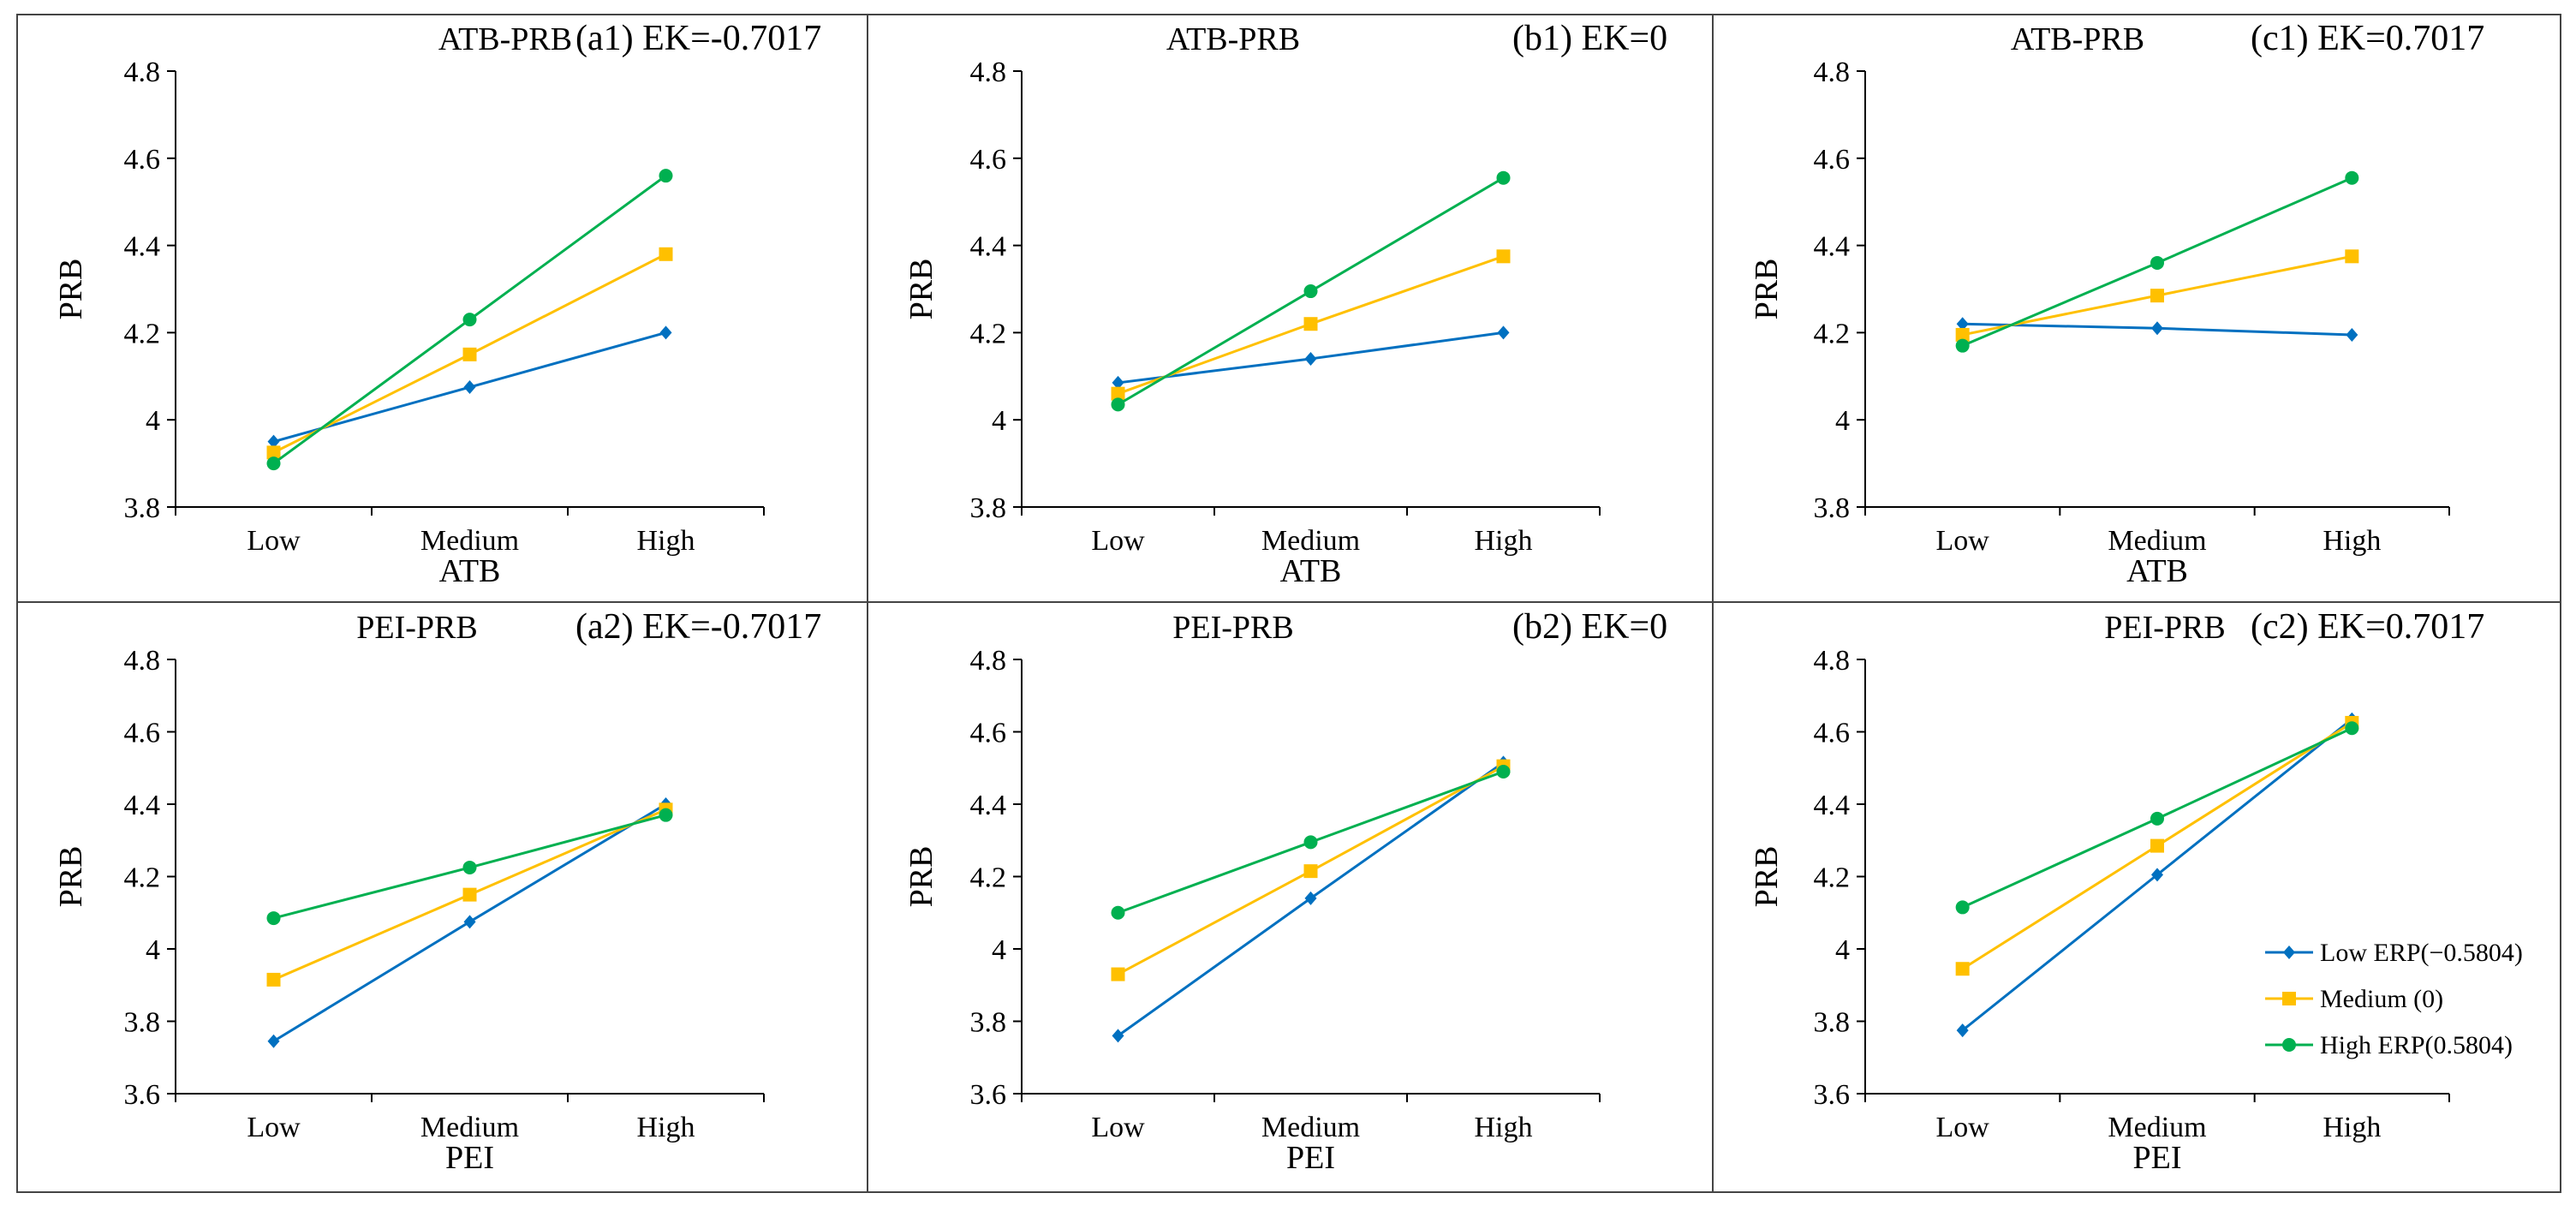 The height and width of the screenshot is (1211, 2576). What do you see at coordinates (2289, 998) in the screenshot?
I see `legend-marker` at bounding box center [2289, 998].